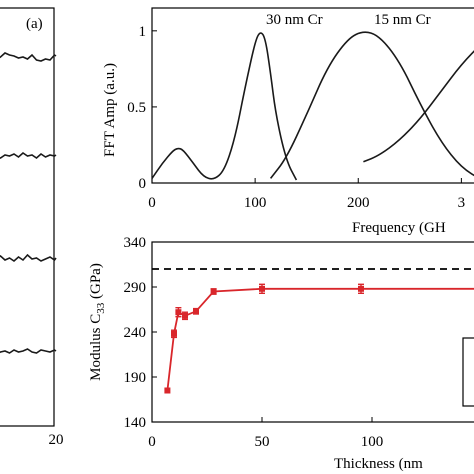 The height and width of the screenshot is (474, 474). What do you see at coordinates (28, 203) in the screenshot?
I see `panel-a-traces` at bounding box center [28, 203].